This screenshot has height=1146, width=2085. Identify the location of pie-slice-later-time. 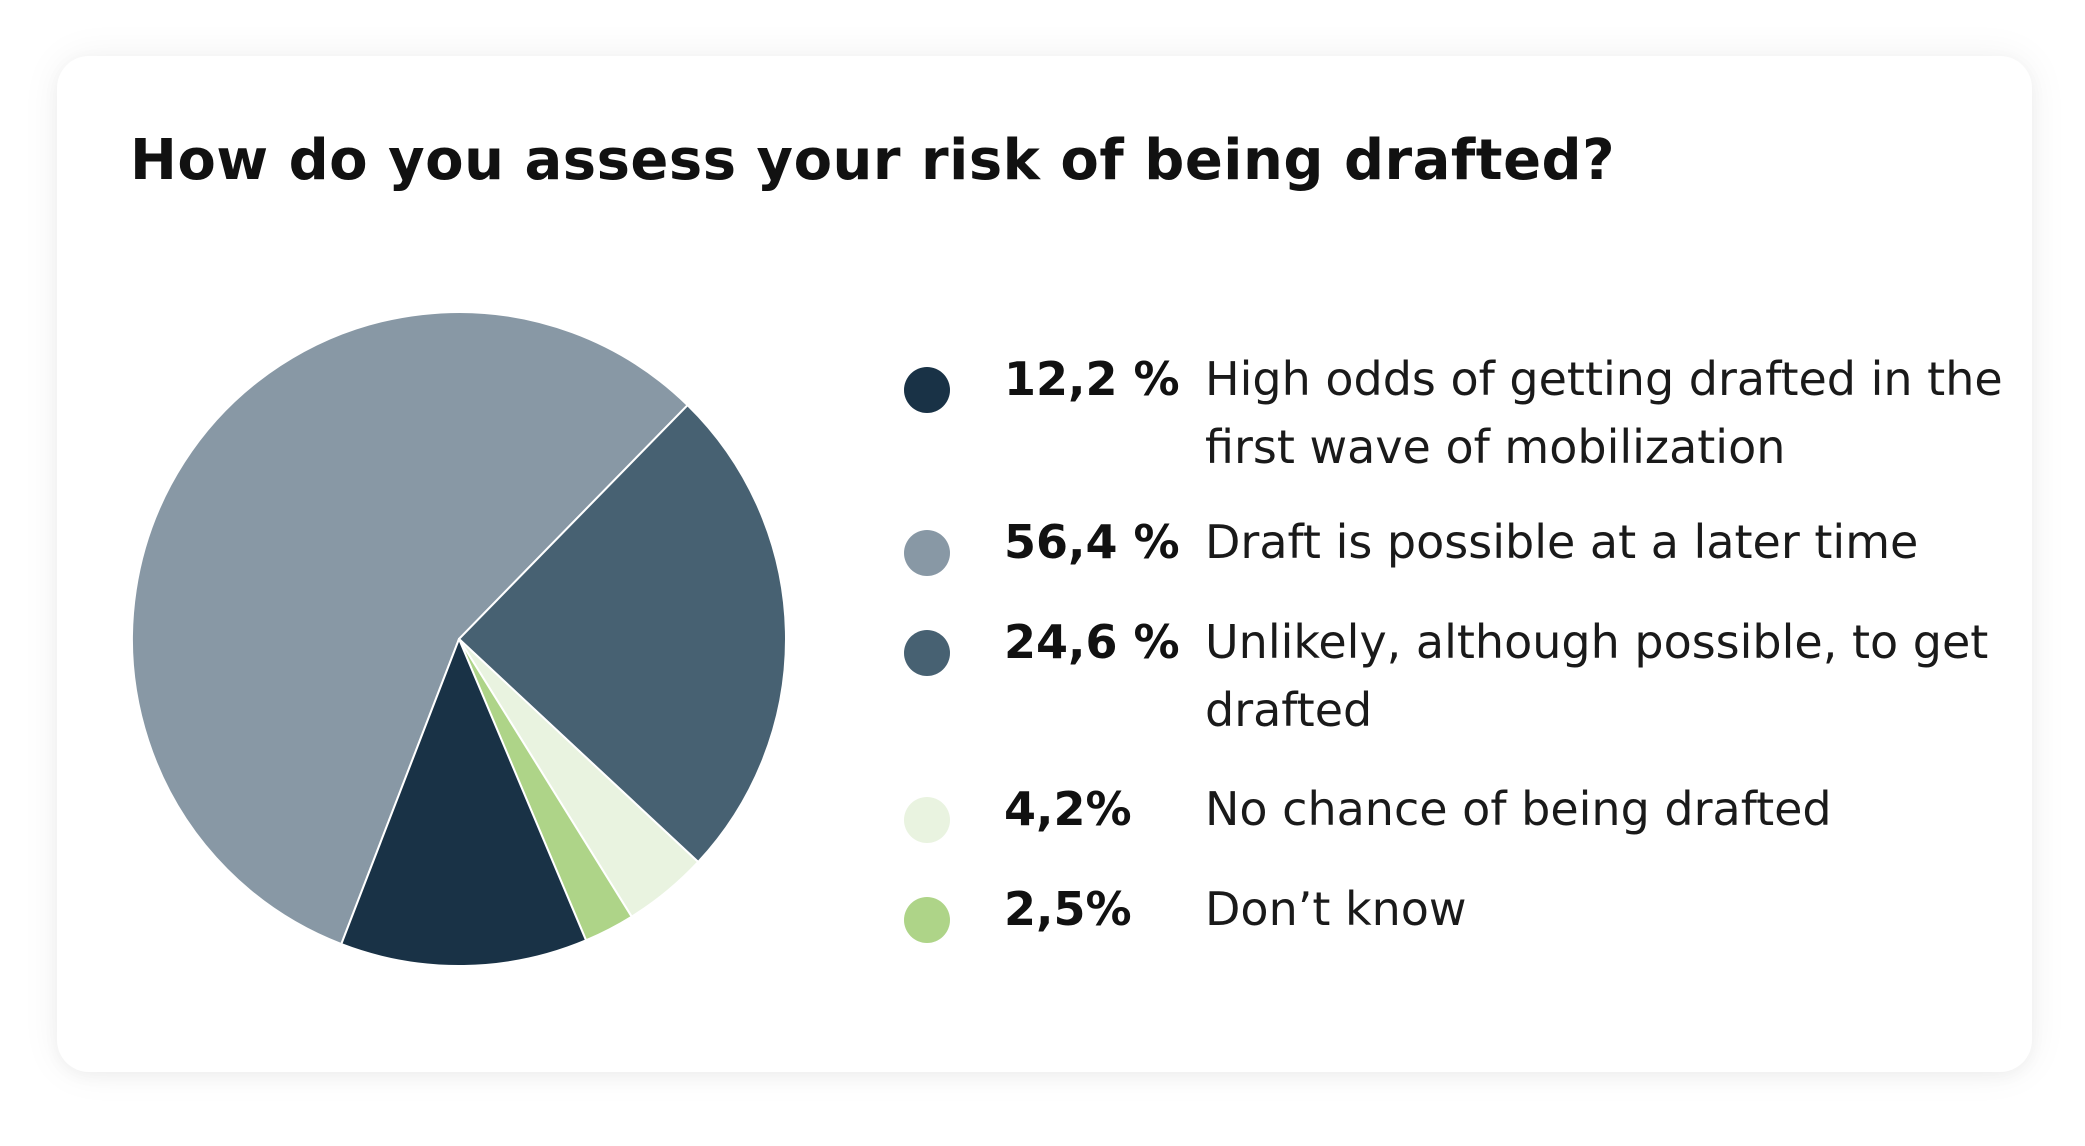
(410, 628).